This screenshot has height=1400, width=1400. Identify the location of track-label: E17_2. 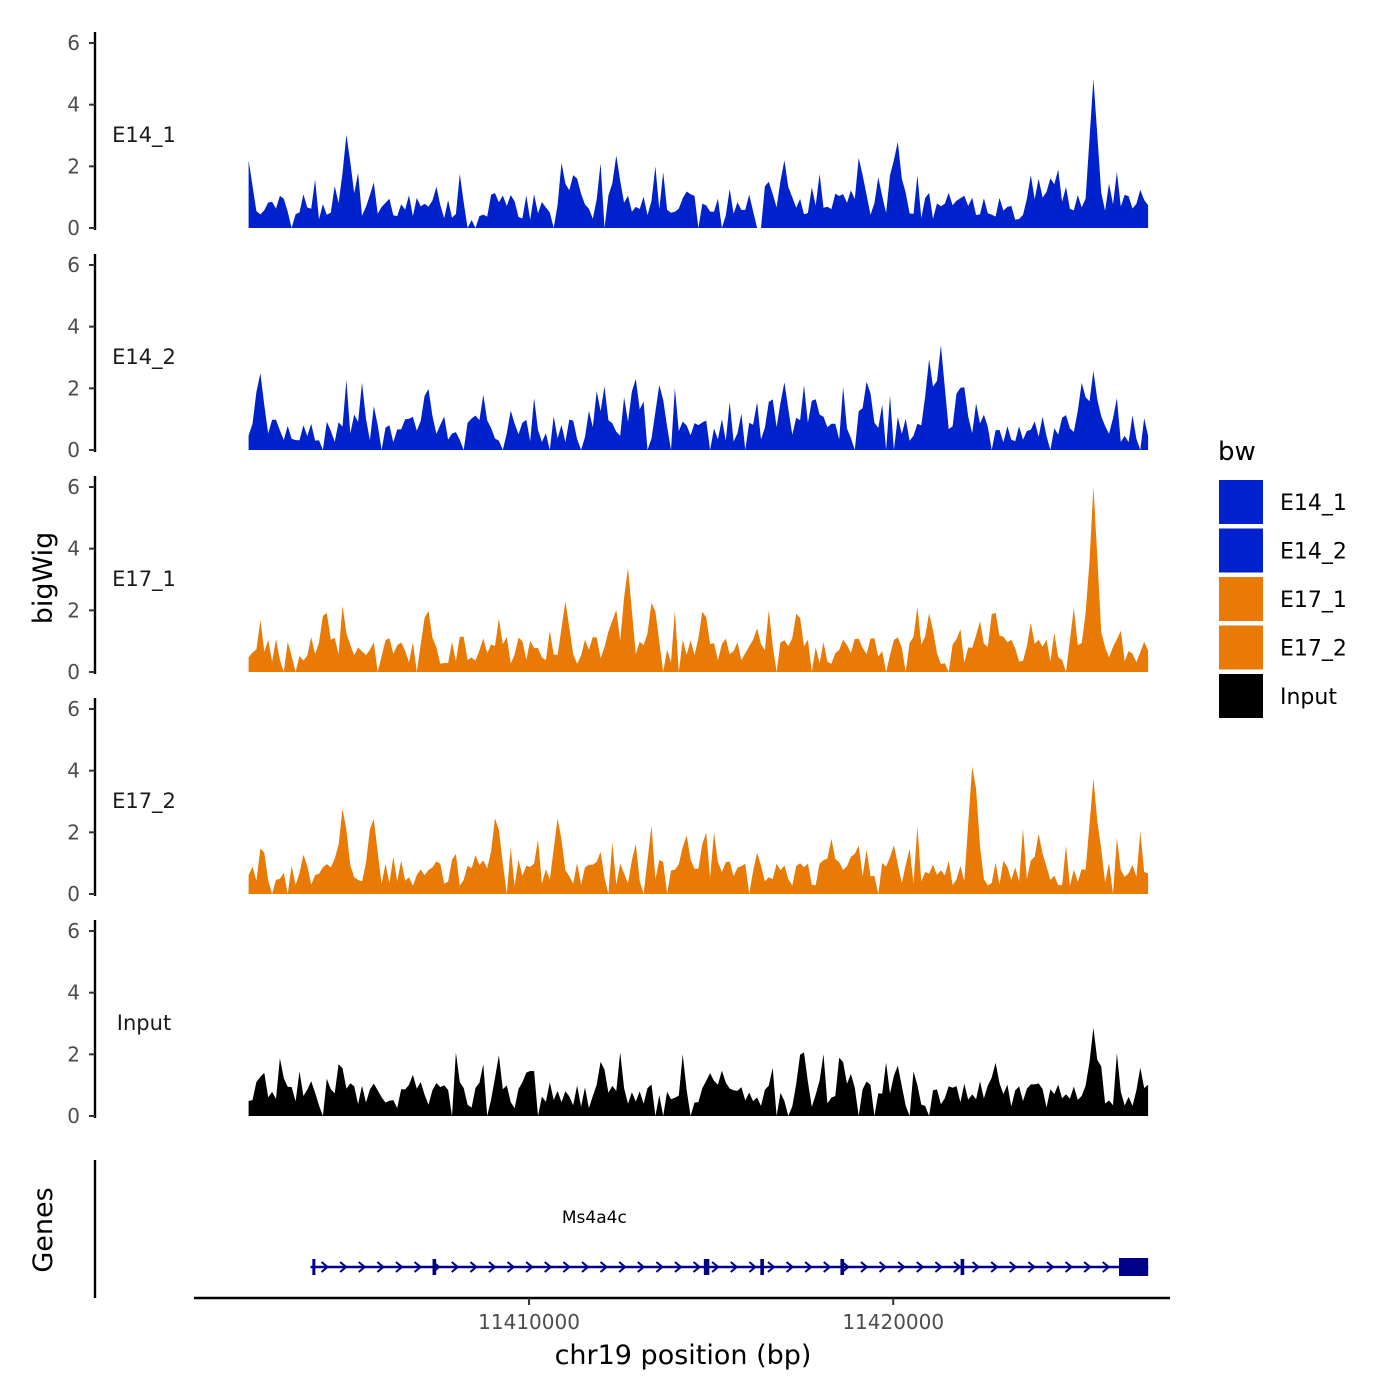
(144, 801).